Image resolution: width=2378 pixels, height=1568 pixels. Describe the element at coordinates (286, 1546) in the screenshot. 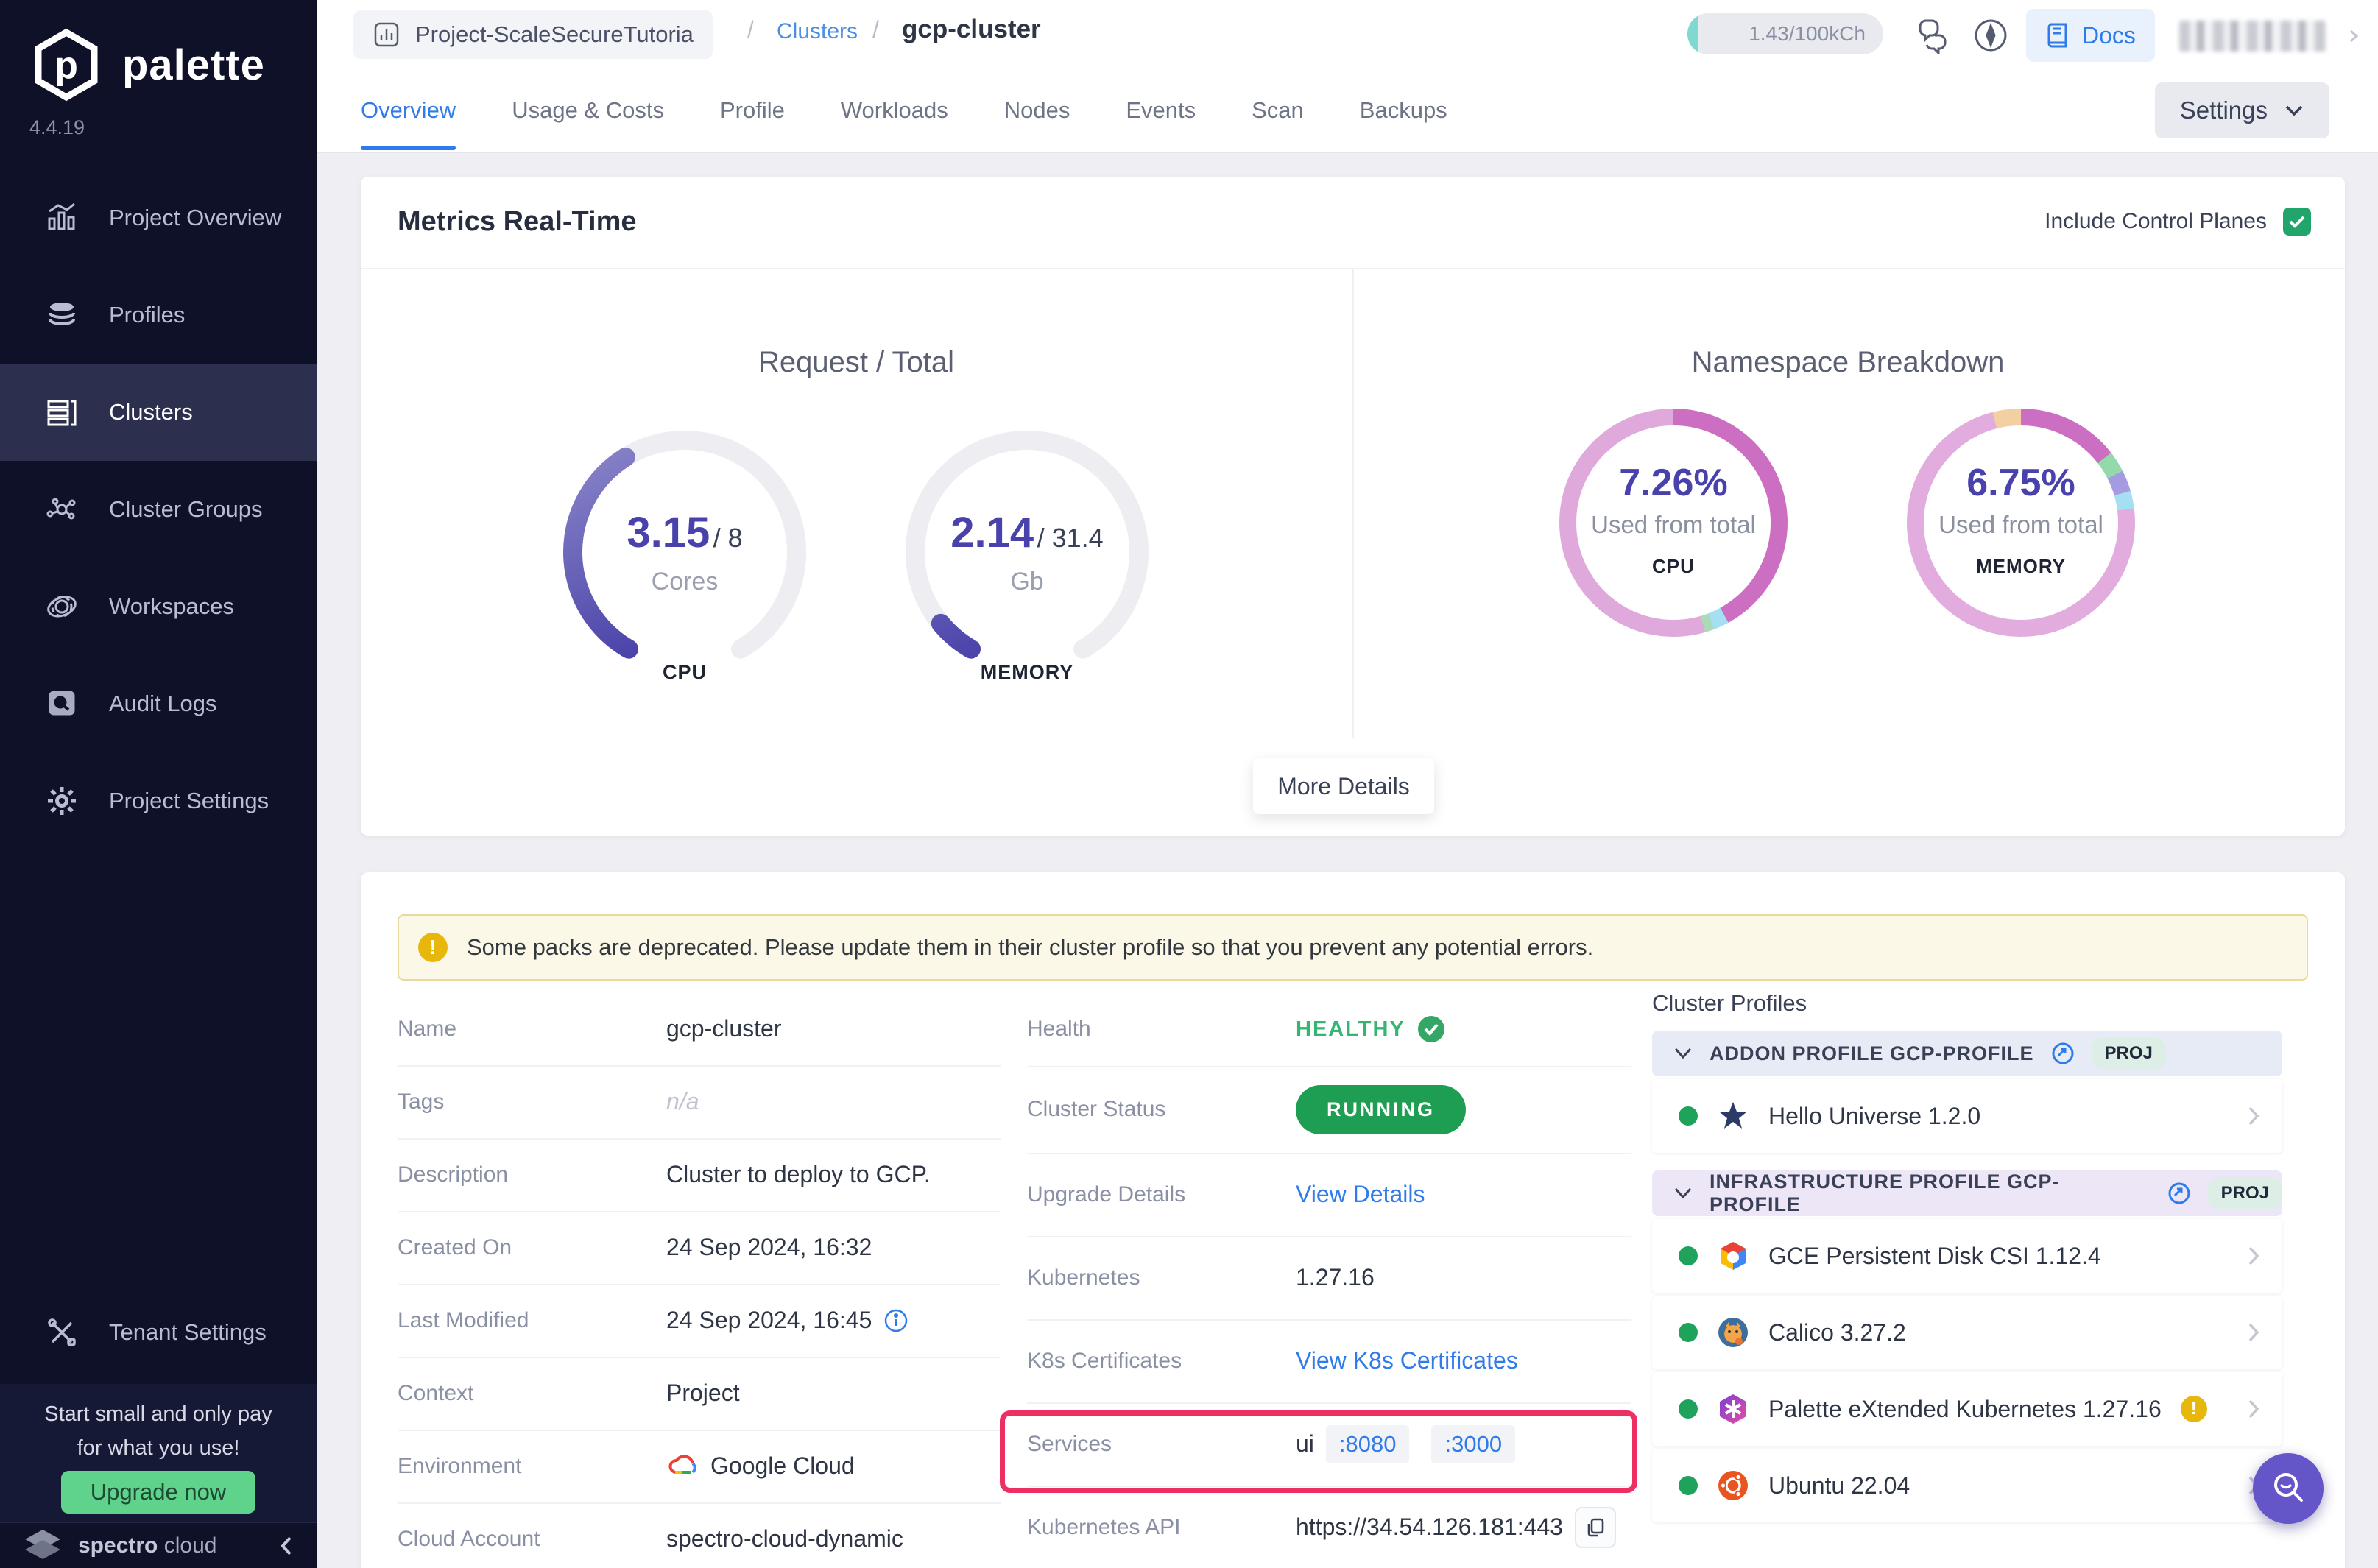

I see `collapse-sidebar-icon` at that location.